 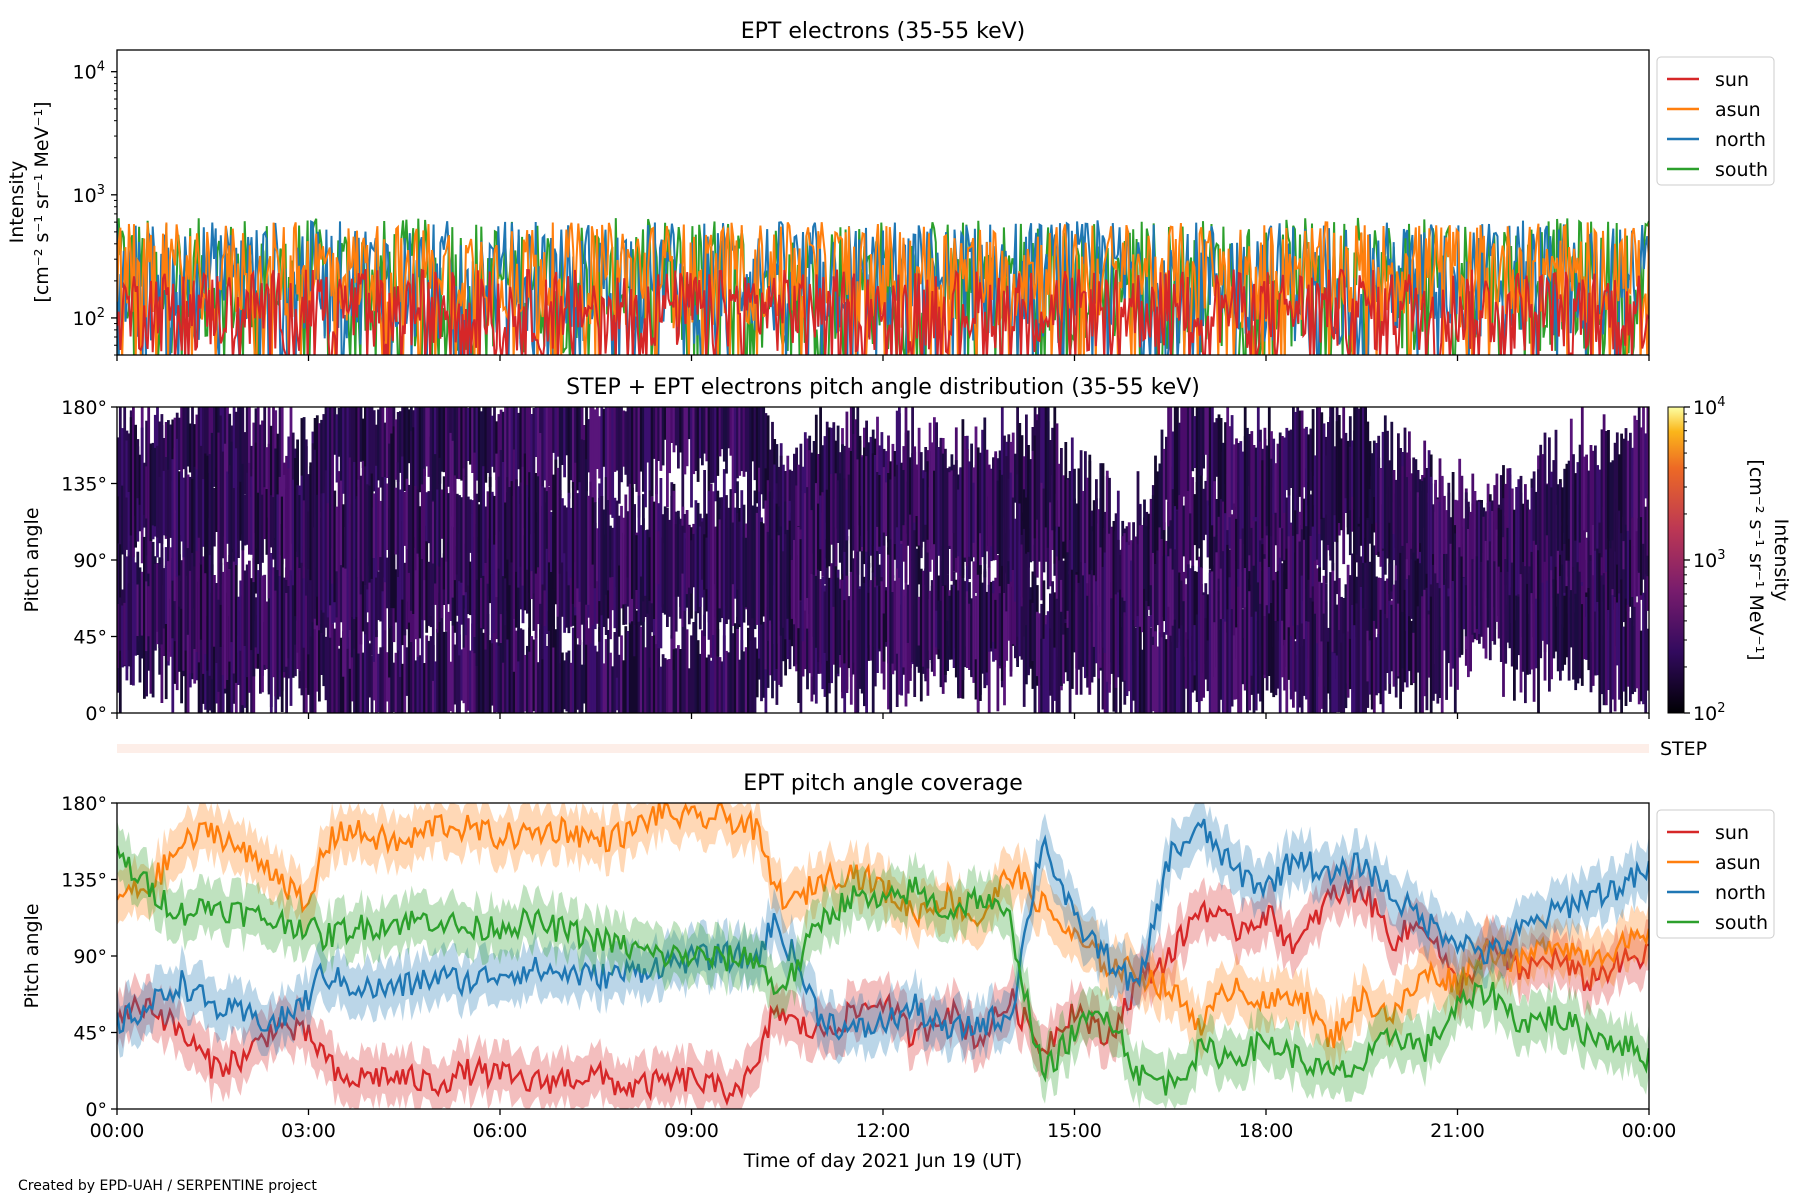 I want to click on panel2-x-ticks, so click(x=883, y=716).